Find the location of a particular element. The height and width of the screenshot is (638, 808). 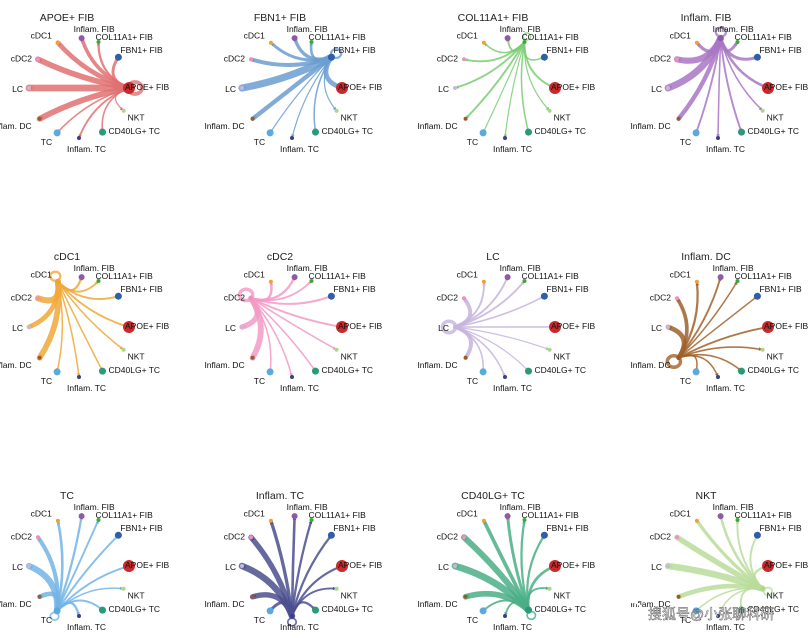

edge-fbn1-fib-to-inflam-tc is located at coordinates (311, 97).